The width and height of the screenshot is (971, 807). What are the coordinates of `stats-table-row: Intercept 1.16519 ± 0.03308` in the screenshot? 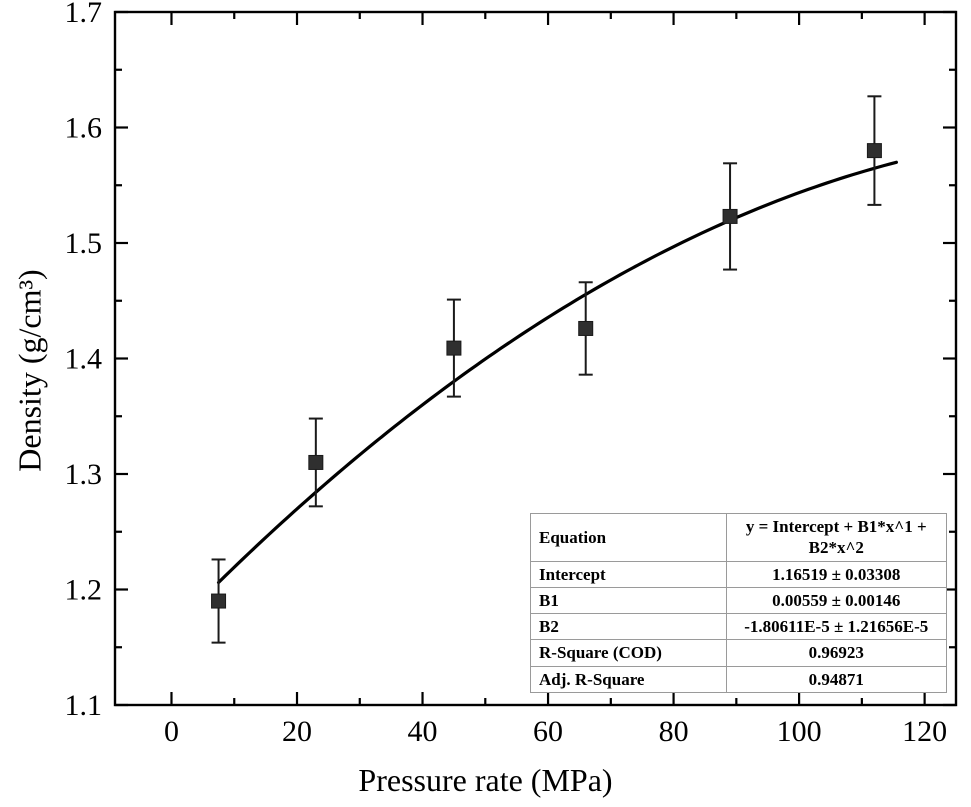 It's located at (739, 574).